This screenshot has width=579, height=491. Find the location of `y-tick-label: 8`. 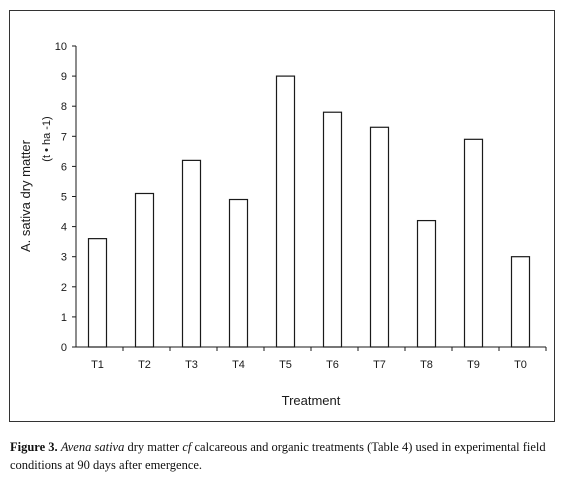

y-tick-label: 8 is located at coordinates (64, 107).